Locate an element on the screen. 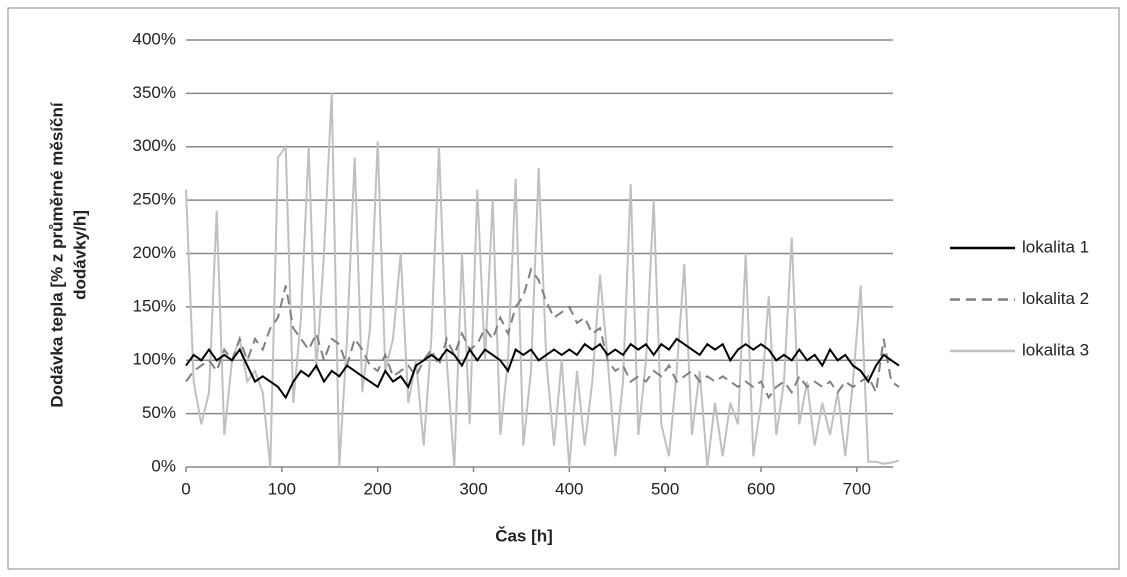 The height and width of the screenshot is (577, 1127). y-axis-label-line: dodávky/h] is located at coordinates (79, 255).